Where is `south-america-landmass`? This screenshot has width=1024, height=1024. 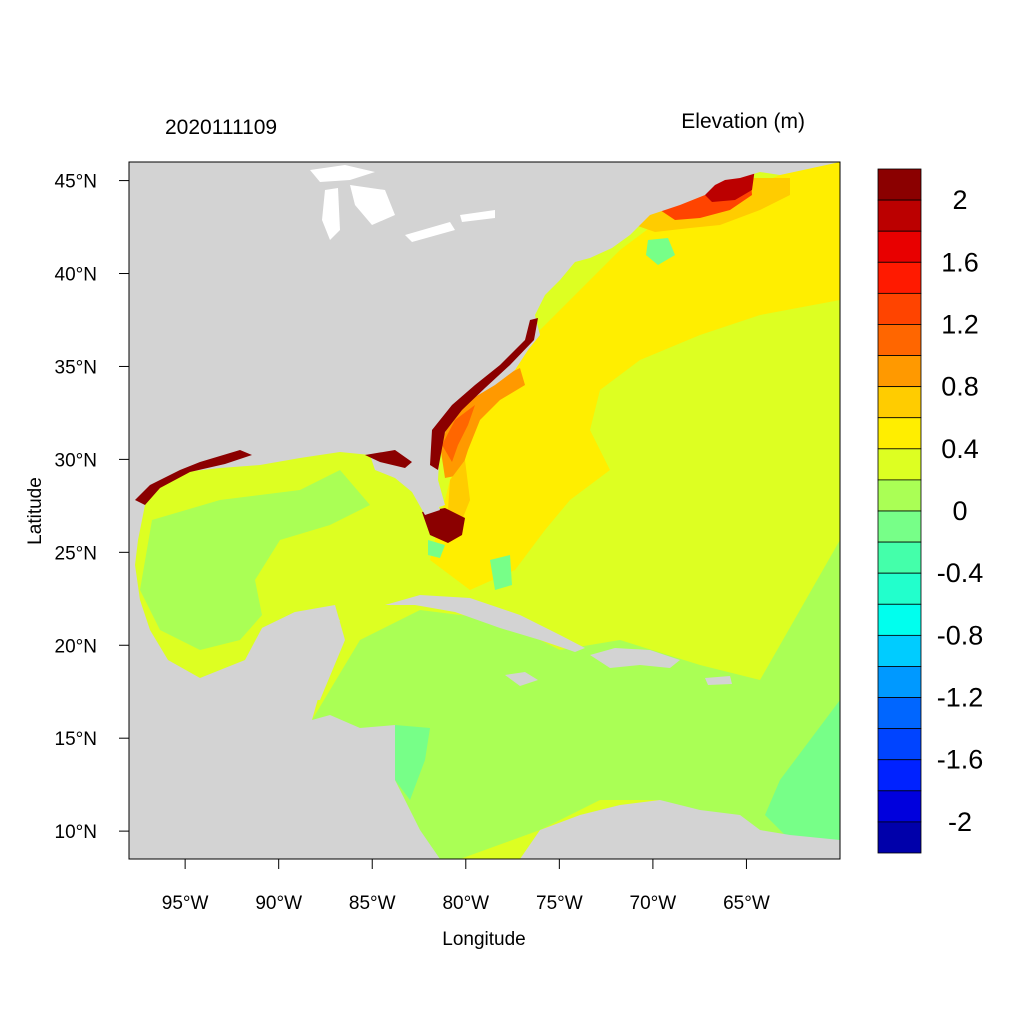
south-america-landmass is located at coordinates (680, 829).